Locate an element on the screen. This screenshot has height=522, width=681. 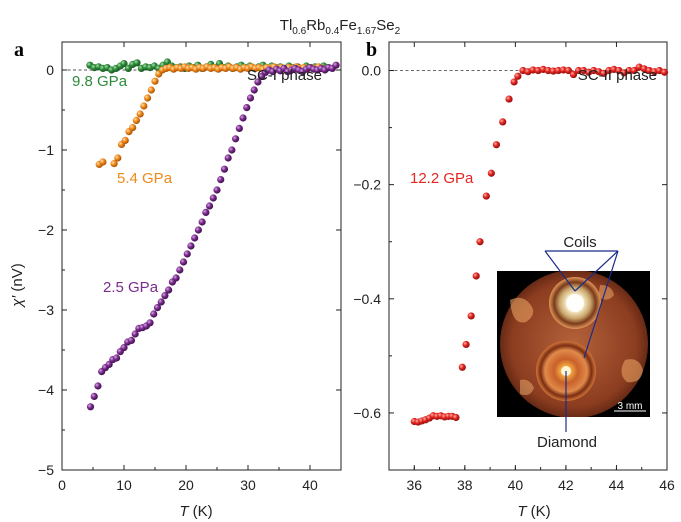
ytick-label-a: −2 is located at coordinates (46, 230).